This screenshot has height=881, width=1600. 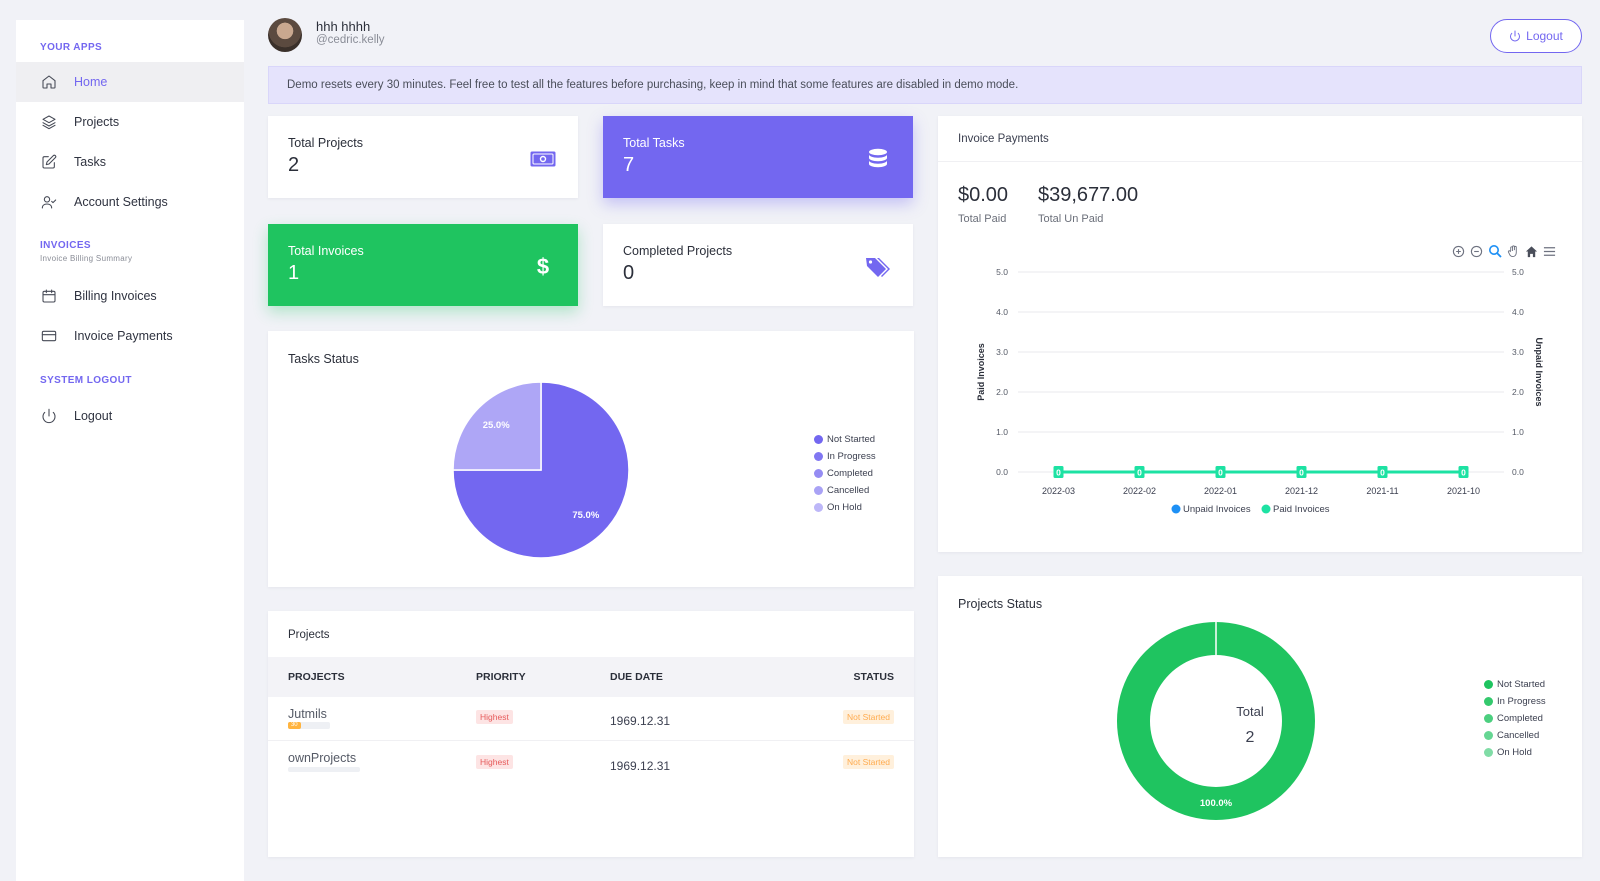 What do you see at coordinates (1139, 491) in the screenshot?
I see `x-tick-label: 2022-02` at bounding box center [1139, 491].